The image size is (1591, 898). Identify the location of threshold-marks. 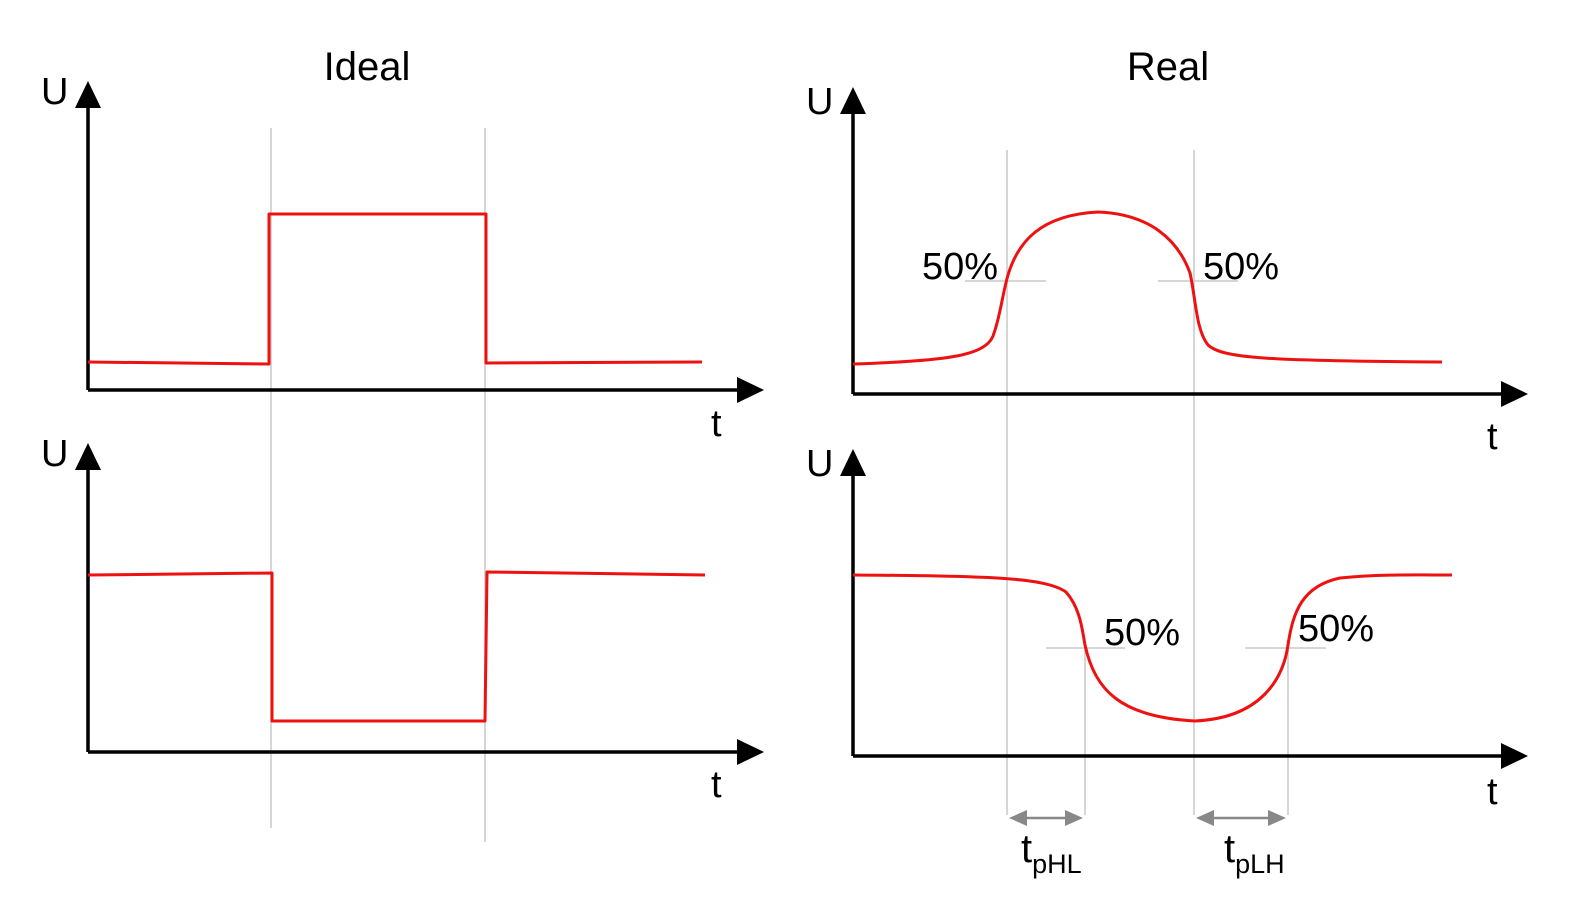
(1145, 464).